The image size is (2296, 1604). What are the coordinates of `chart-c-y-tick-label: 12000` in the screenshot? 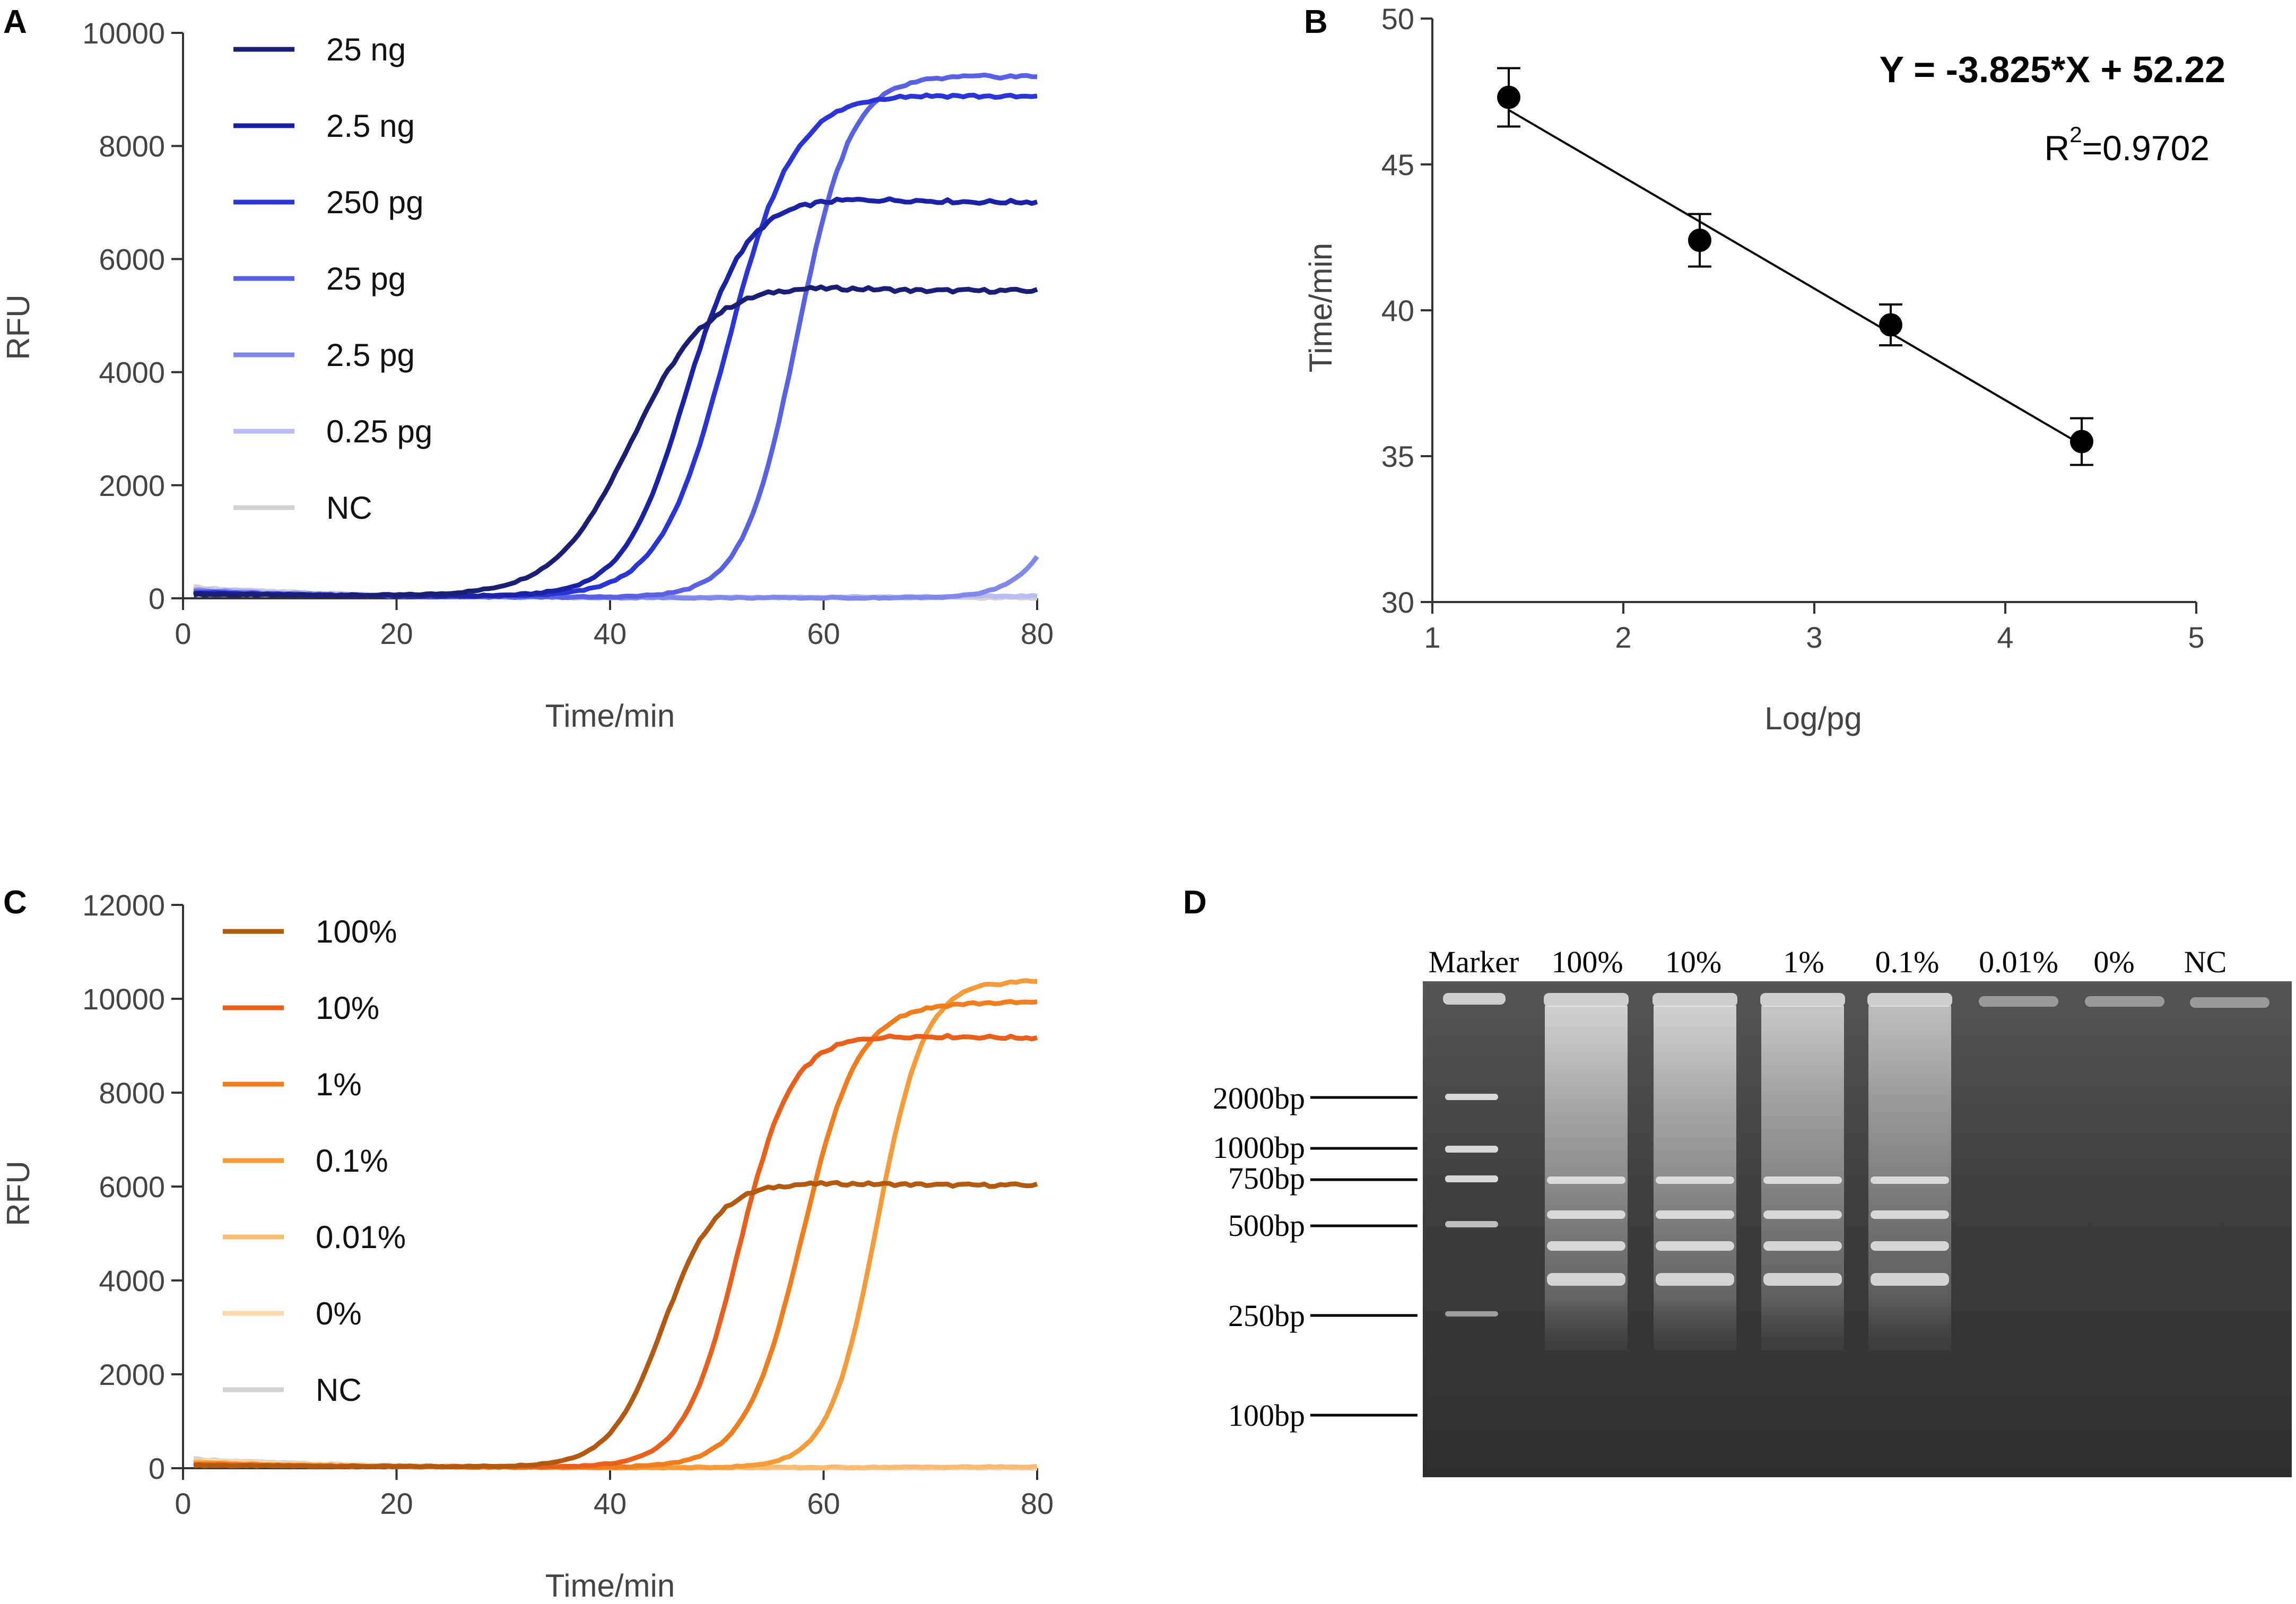 It's located at (124, 905).